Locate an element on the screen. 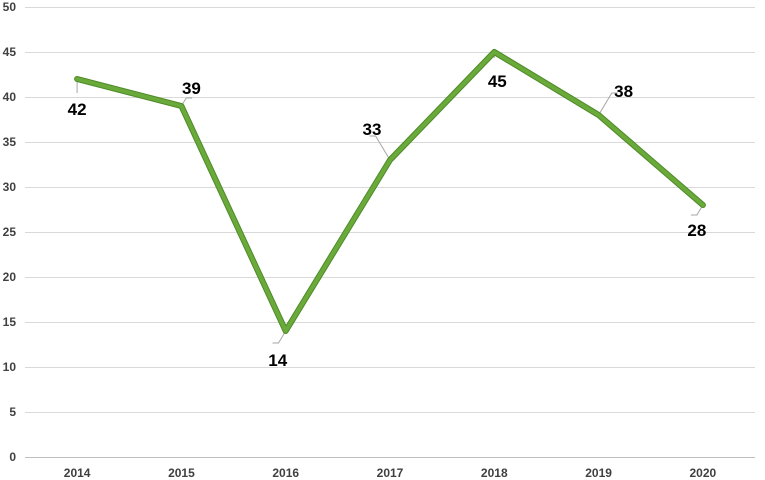 The width and height of the screenshot is (765, 480). x-axis-ticks: 2014 2015 2016 2017 2018 2019 2020 is located at coordinates (390, 473).